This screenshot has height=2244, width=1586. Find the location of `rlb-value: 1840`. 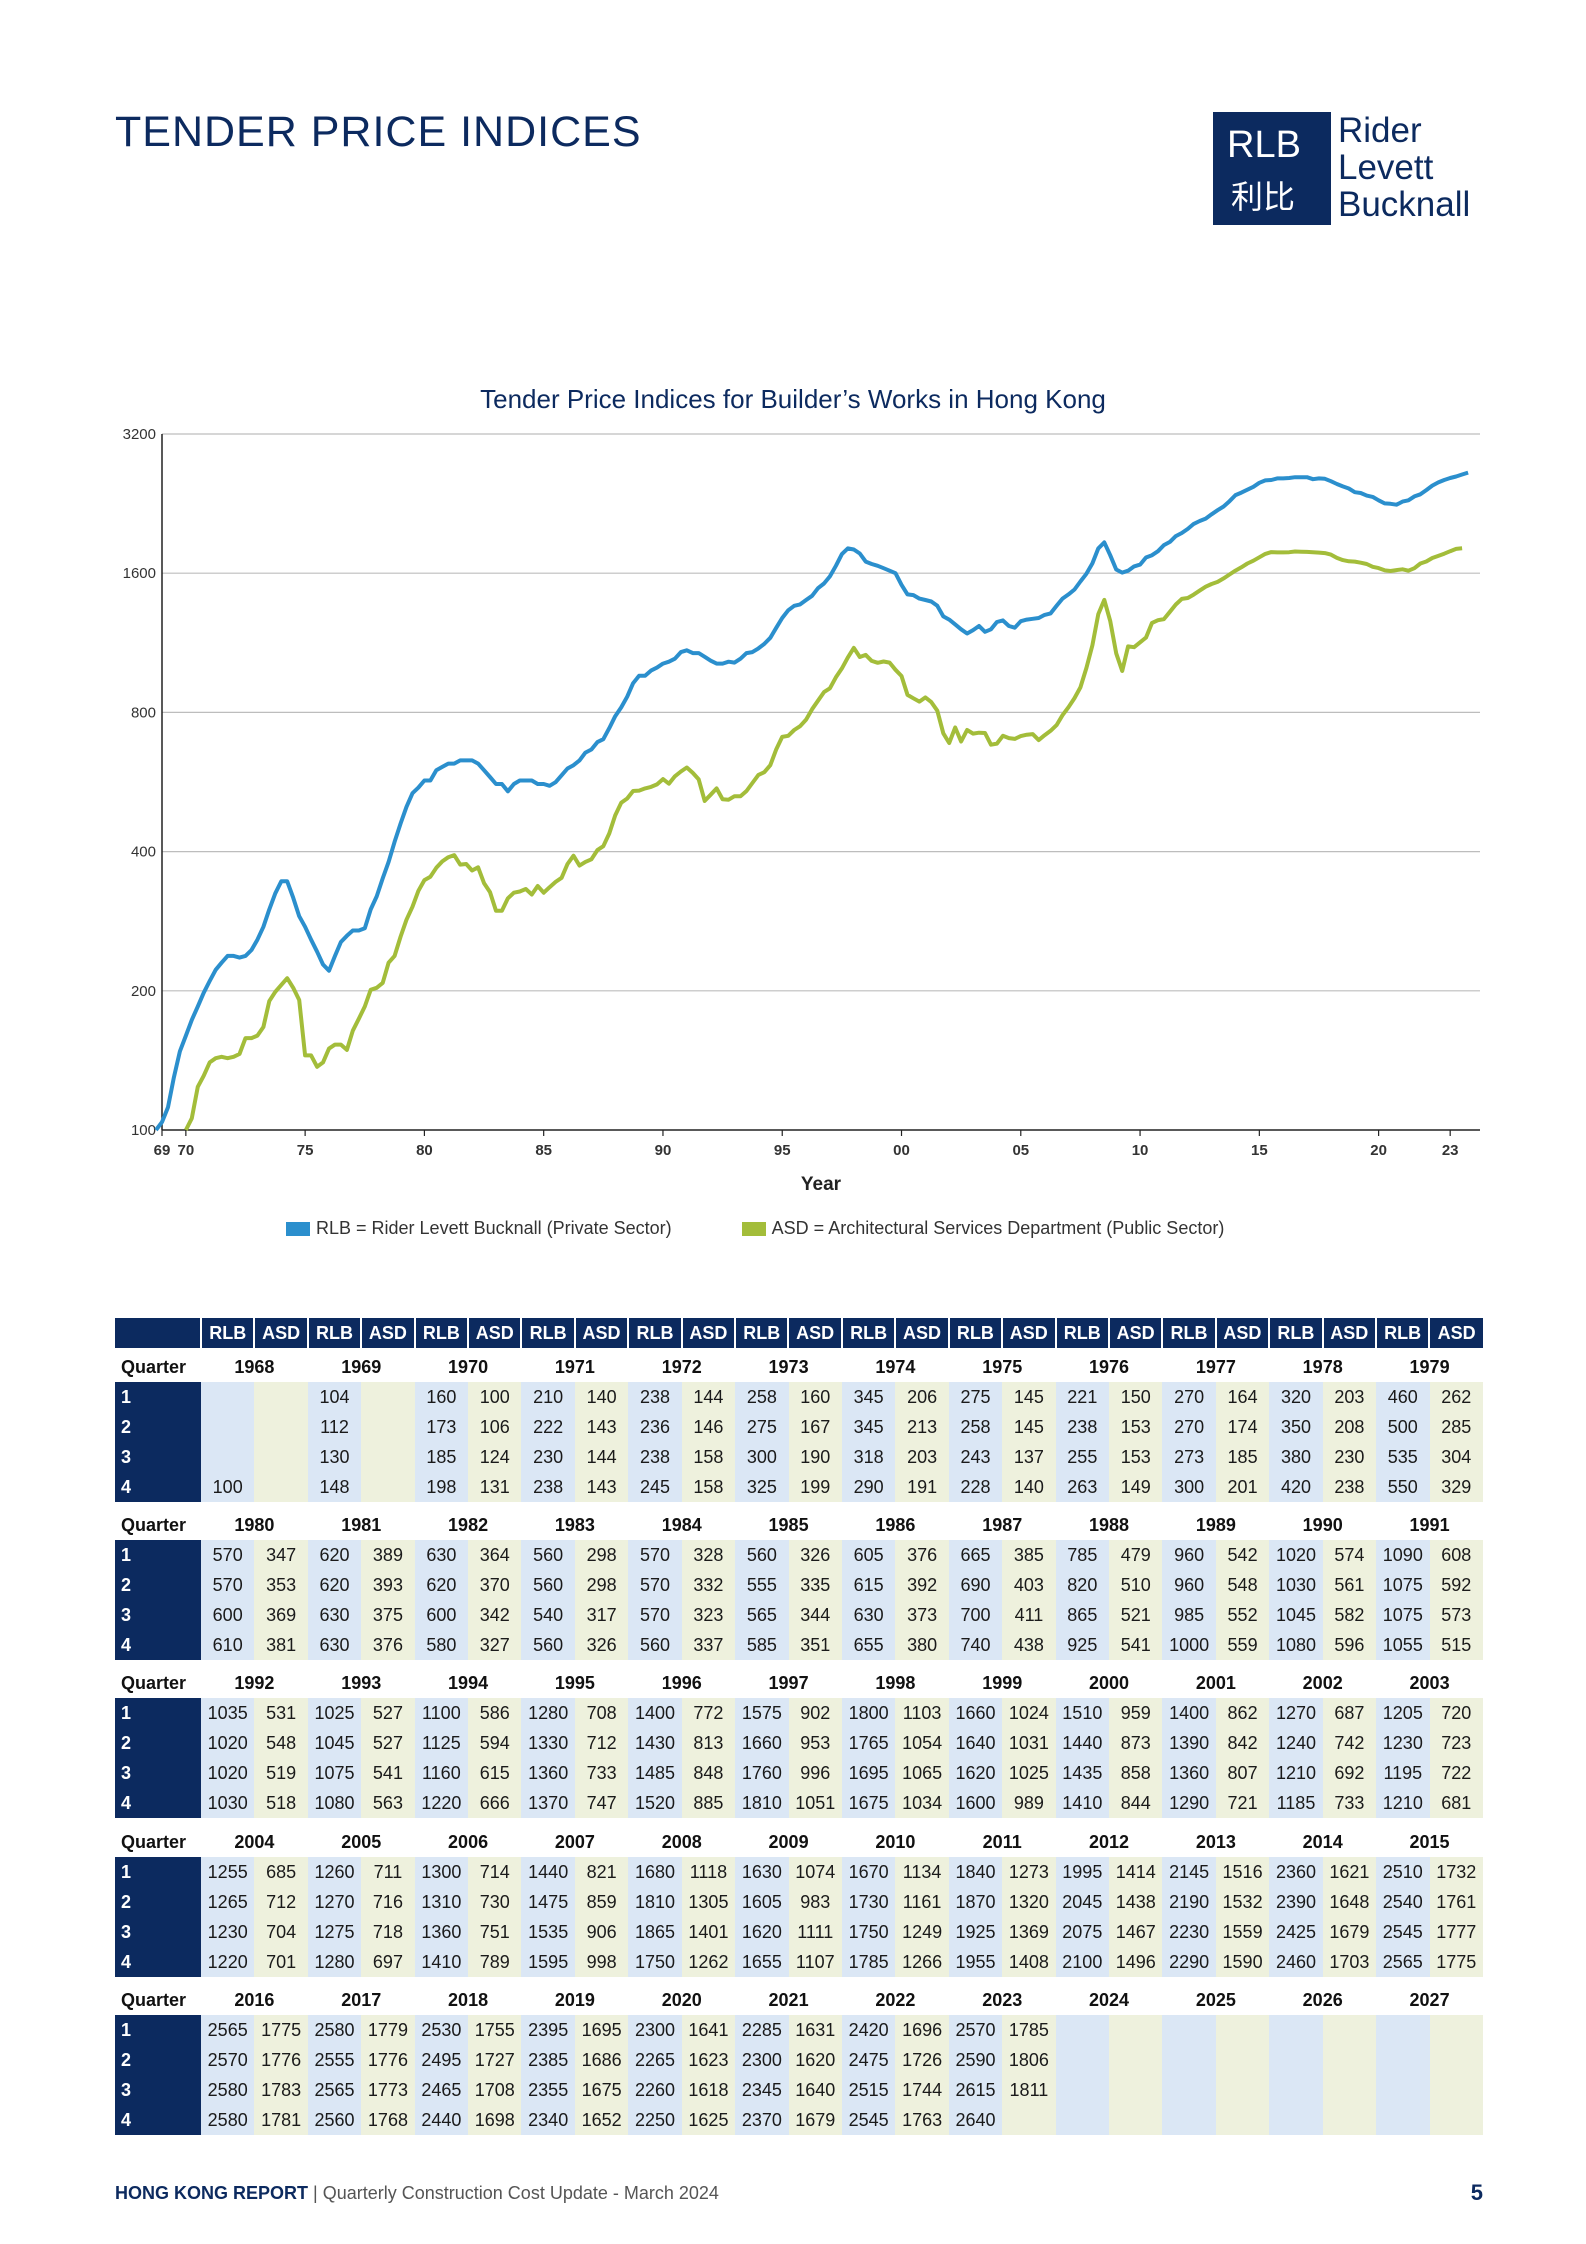

rlb-value: 1840 is located at coordinates (975, 1872).